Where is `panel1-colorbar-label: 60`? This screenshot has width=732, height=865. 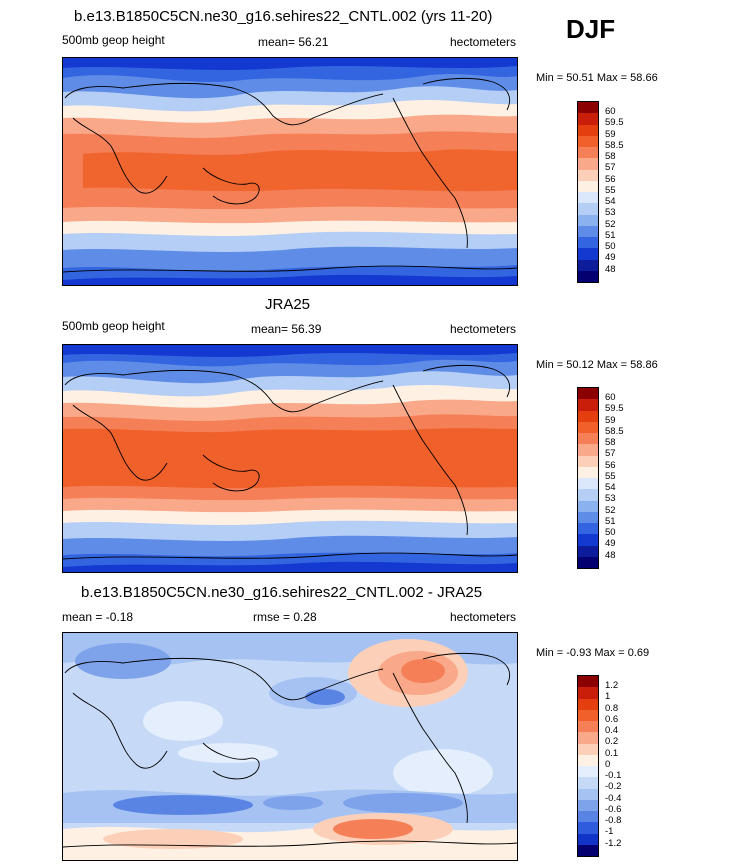 panel1-colorbar-label: 60 is located at coordinates (610, 111).